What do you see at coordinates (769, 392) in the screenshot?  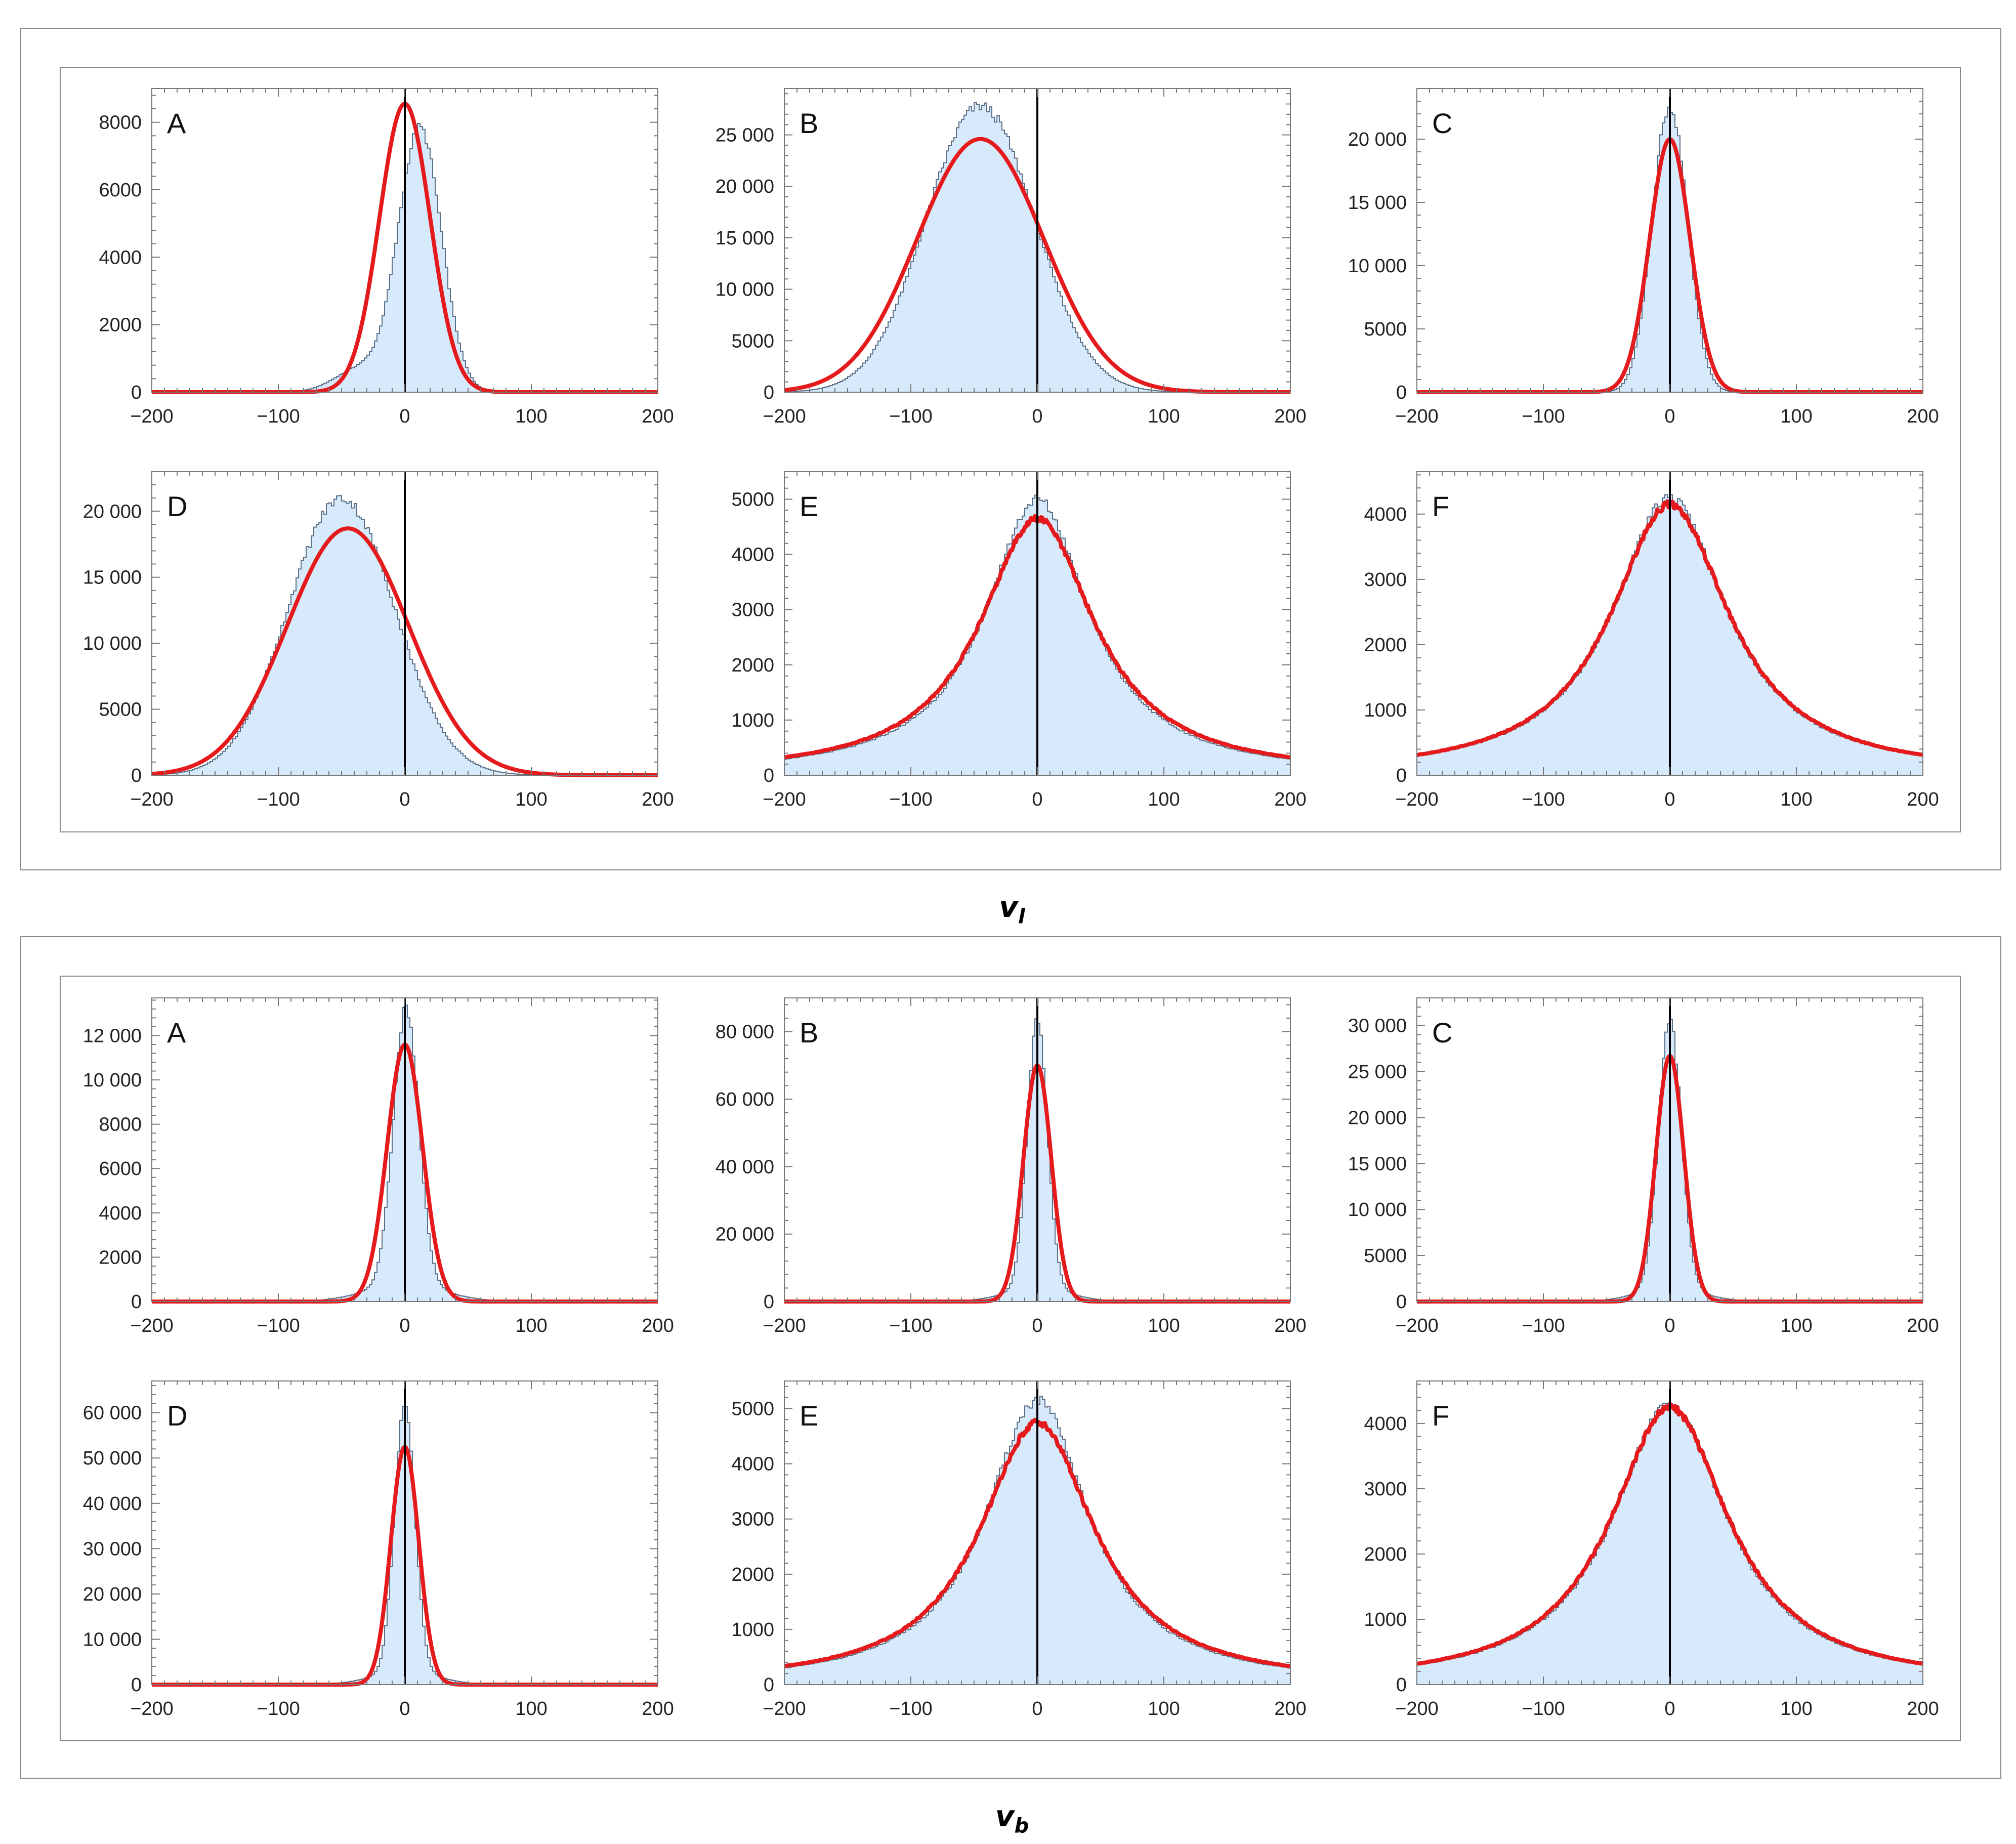 I see `chart-vl-b-ytick-label: 0` at bounding box center [769, 392].